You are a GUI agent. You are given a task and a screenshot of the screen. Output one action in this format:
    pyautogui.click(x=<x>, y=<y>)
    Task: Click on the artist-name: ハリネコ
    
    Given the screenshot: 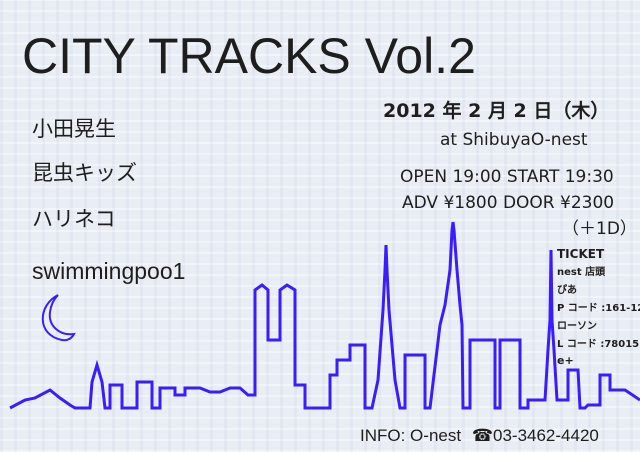 What is the action you would take?
    pyautogui.click(x=74, y=219)
    